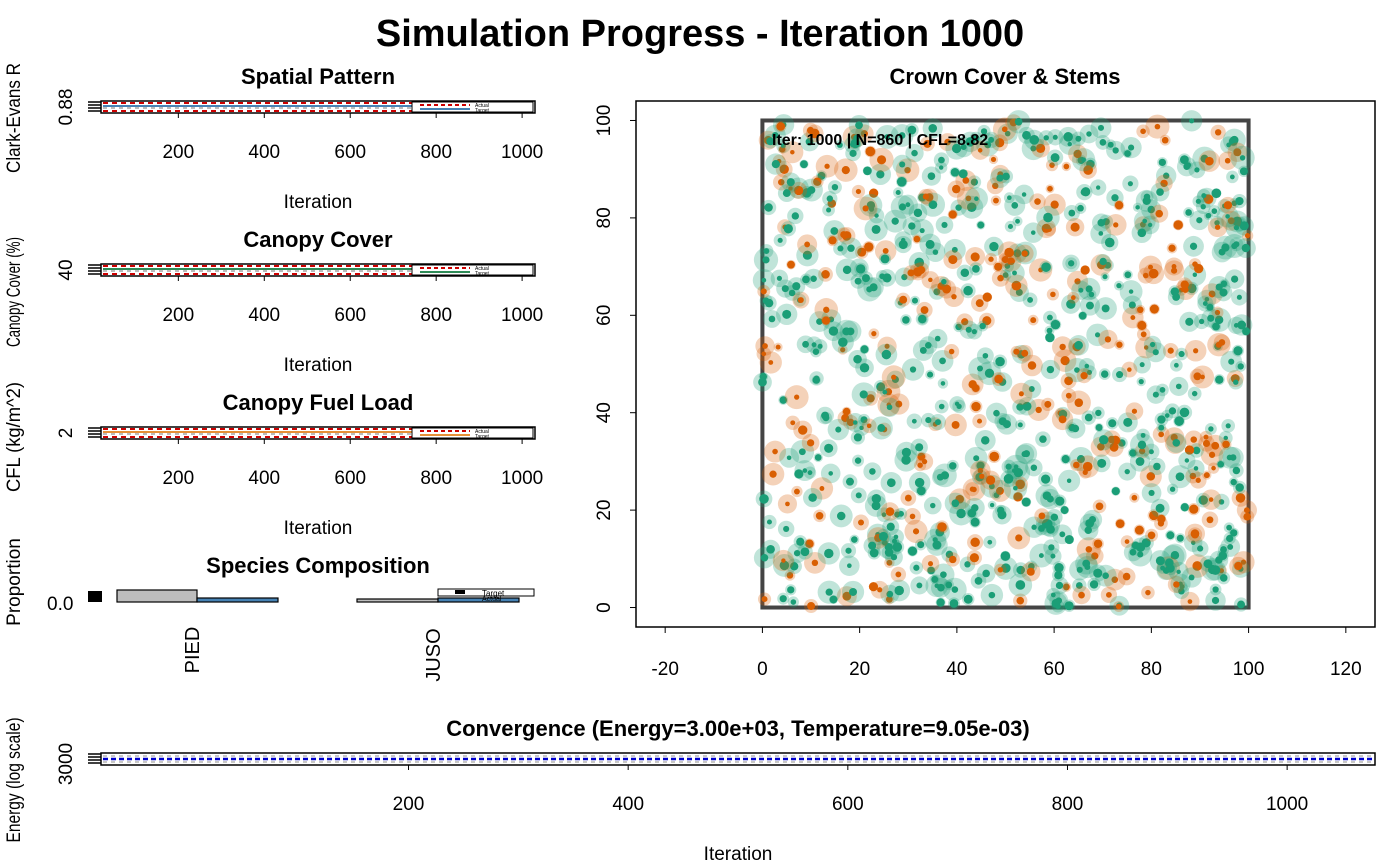 Image resolution: width=1400 pixels, height=866 pixels. Describe the element at coordinates (436, 152) in the screenshot. I see `x-tick-label: 800` at that location.